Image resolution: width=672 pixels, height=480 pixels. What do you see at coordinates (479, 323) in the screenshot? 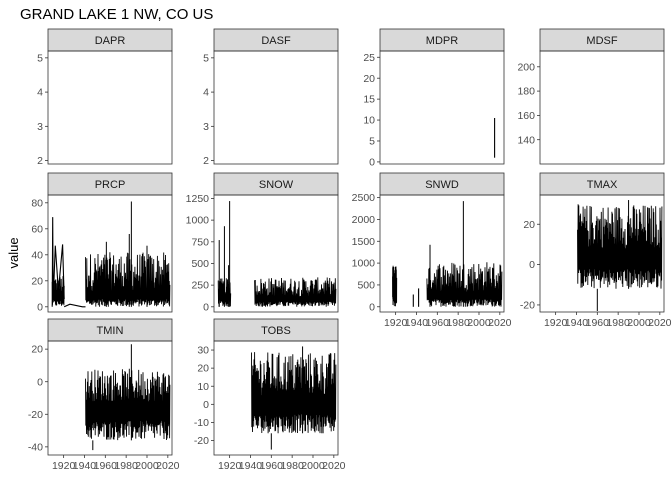
I see `x-tick-label-snwd: 2000` at bounding box center [479, 323].